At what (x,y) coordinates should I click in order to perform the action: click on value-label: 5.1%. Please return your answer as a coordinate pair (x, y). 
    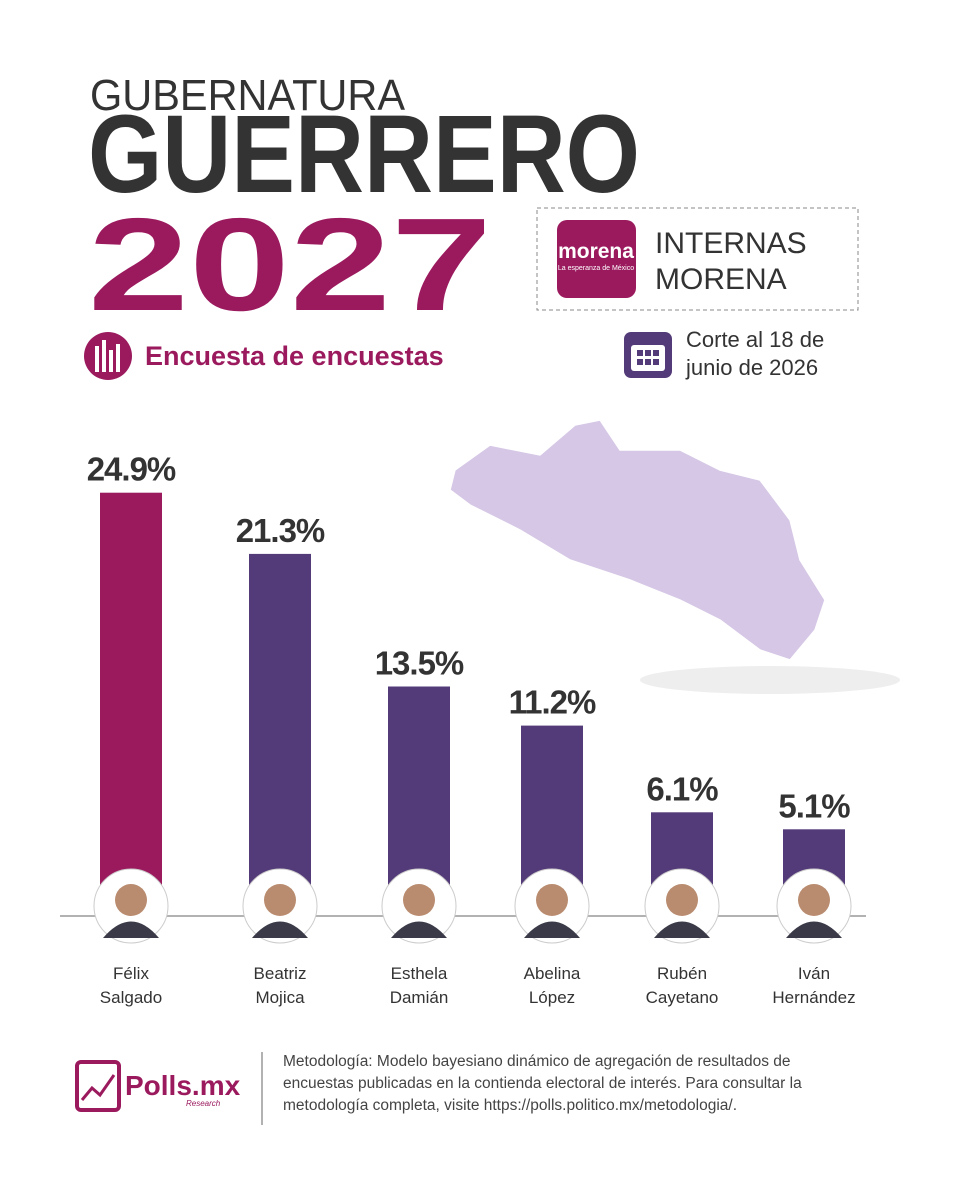
    Looking at the image, I should click on (814, 805).